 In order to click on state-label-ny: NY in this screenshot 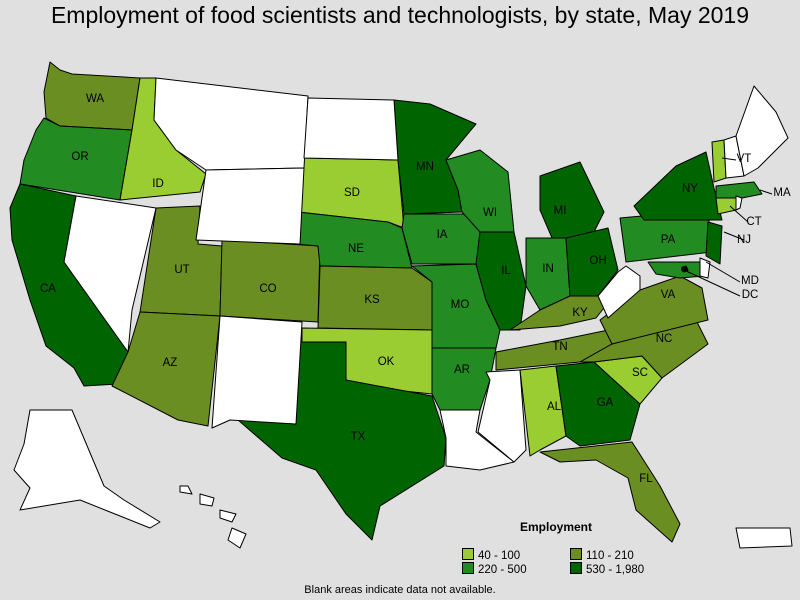, I will do `click(690, 189)`.